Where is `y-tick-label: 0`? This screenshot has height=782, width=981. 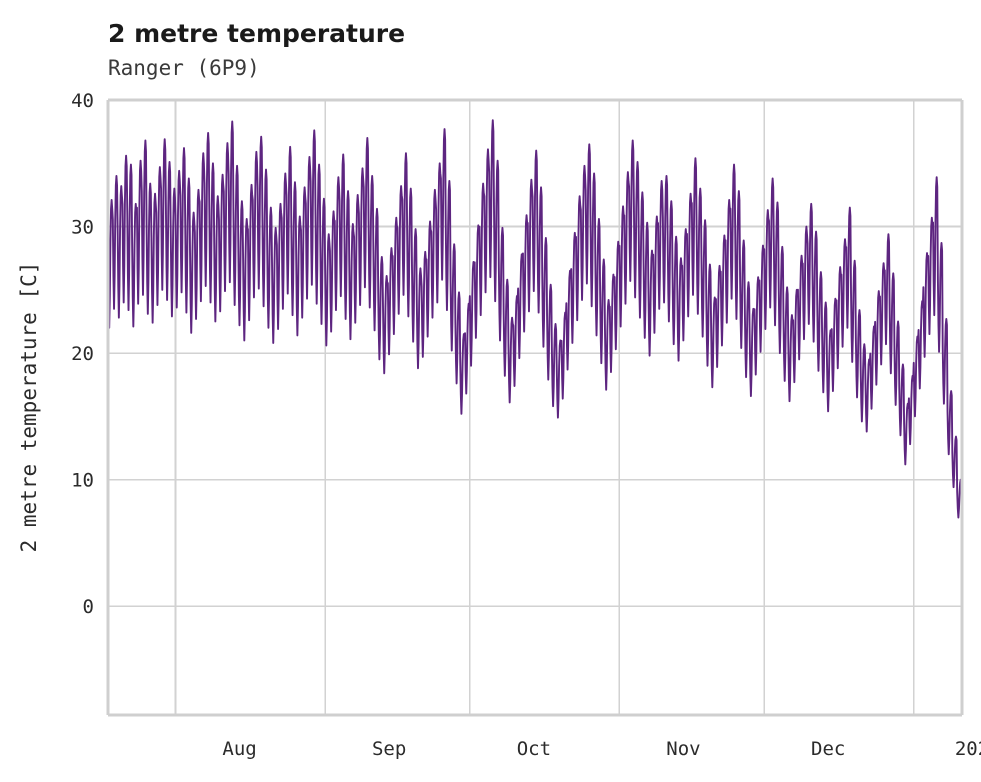 y-tick-label: 0 is located at coordinates (88, 607).